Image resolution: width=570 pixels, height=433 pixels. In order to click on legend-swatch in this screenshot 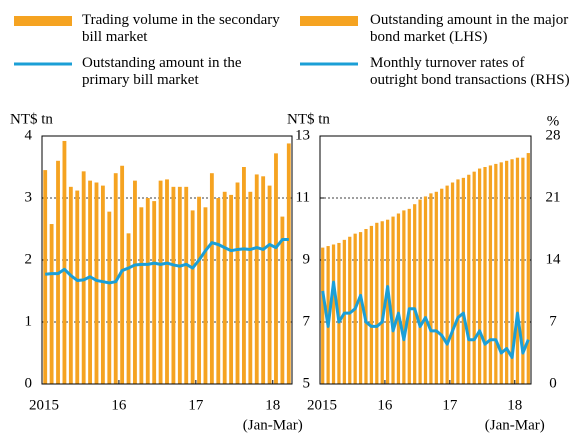, I will do `click(329, 21)`.